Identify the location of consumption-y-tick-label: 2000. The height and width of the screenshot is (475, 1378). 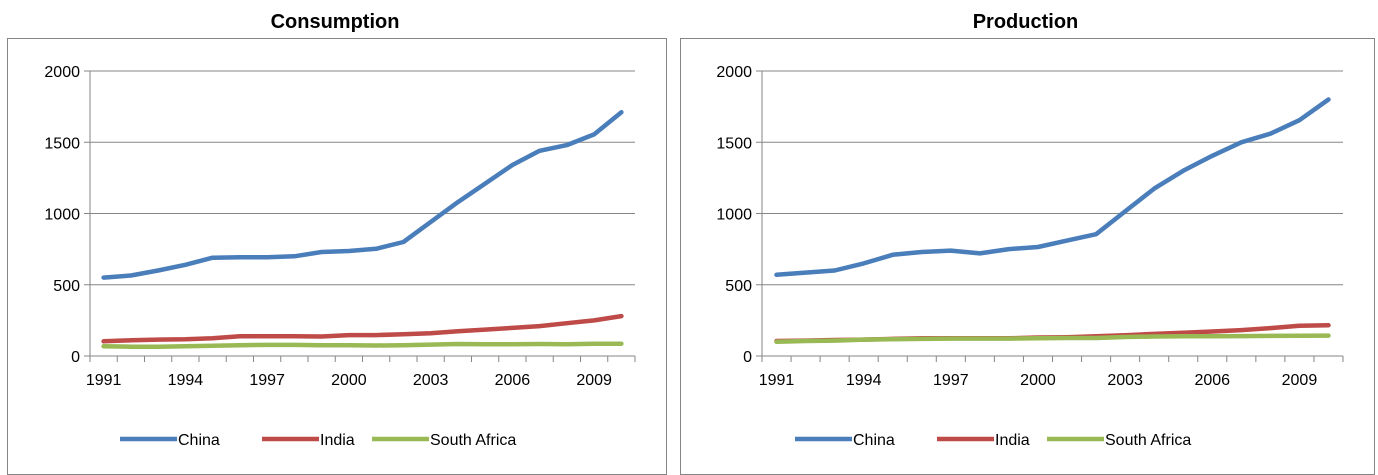
(62, 72).